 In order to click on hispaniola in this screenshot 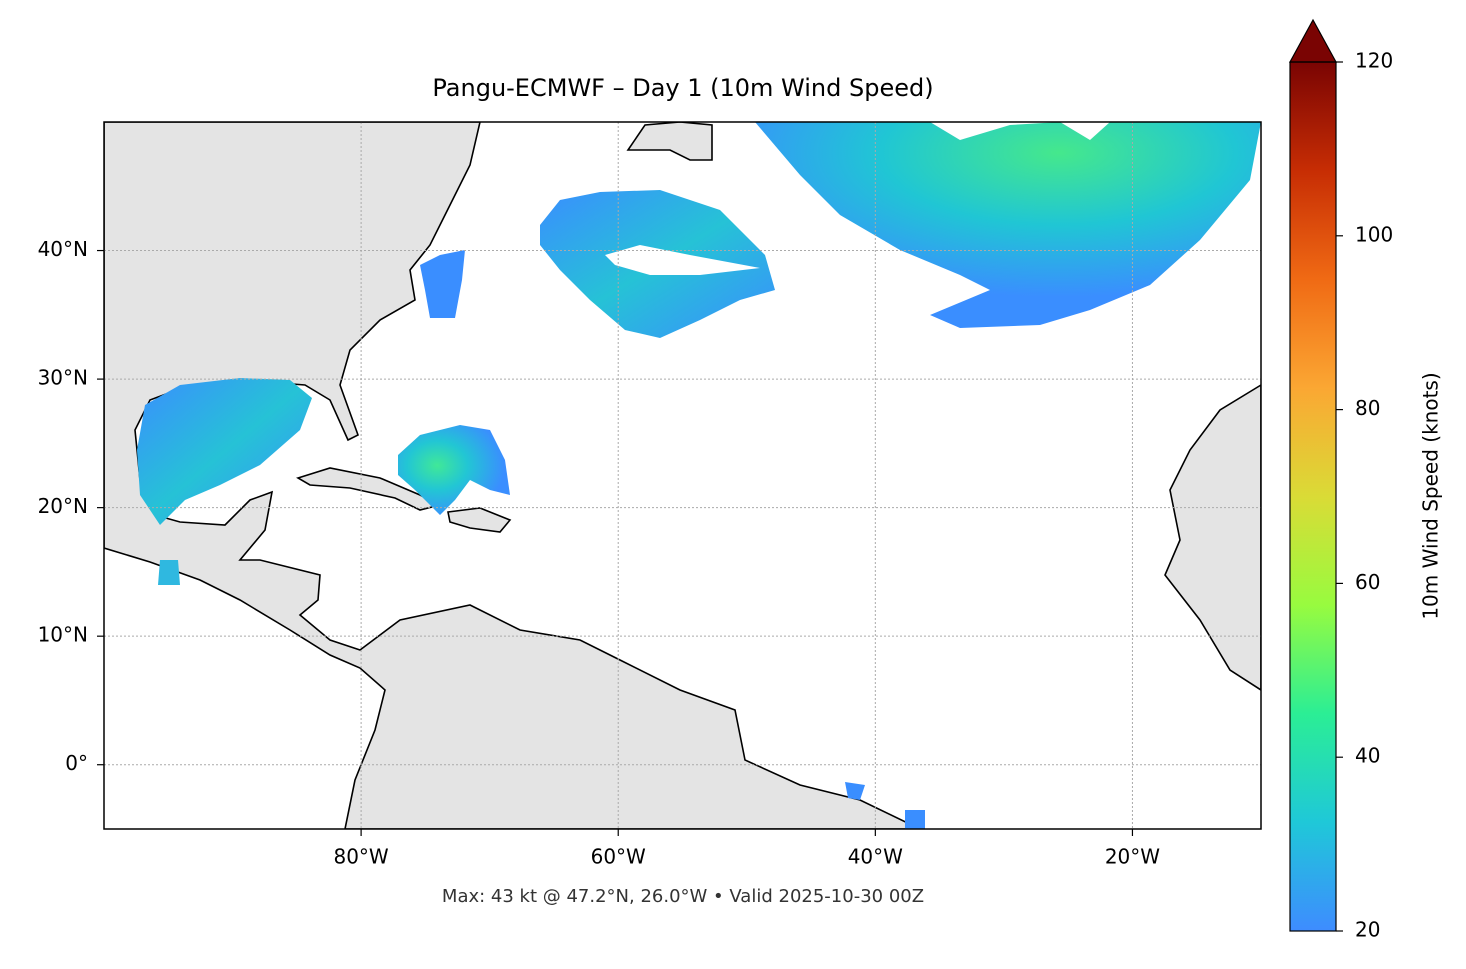, I will do `click(479, 520)`.